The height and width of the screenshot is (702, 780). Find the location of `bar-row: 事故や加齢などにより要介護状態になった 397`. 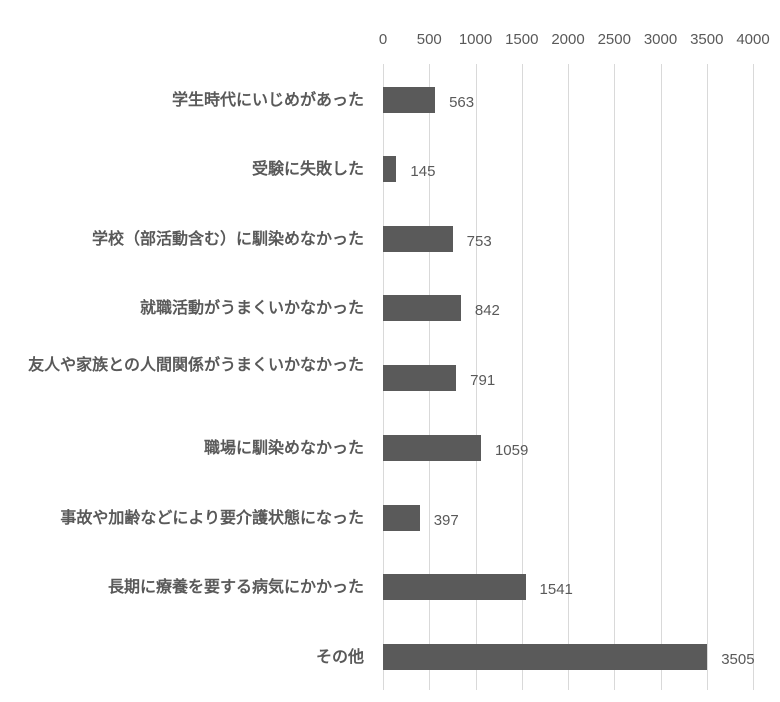

bar-row: 事故や加齢などにより要介護状態になった 397 is located at coordinates (390, 518).